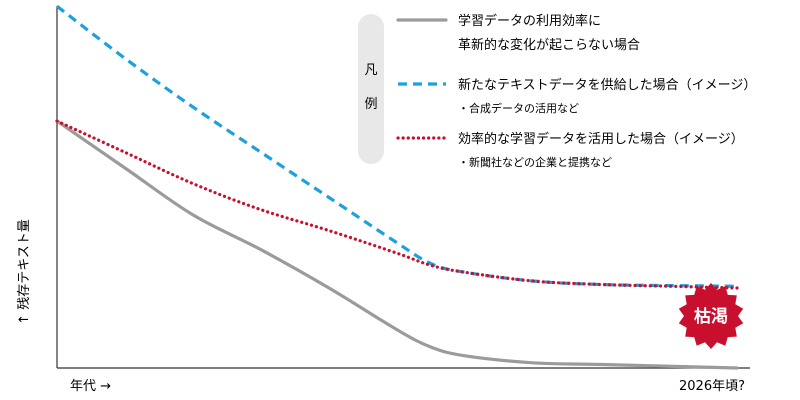  I want to click on legend-label-gray-1: 学習データの利用効率に, so click(529, 21).